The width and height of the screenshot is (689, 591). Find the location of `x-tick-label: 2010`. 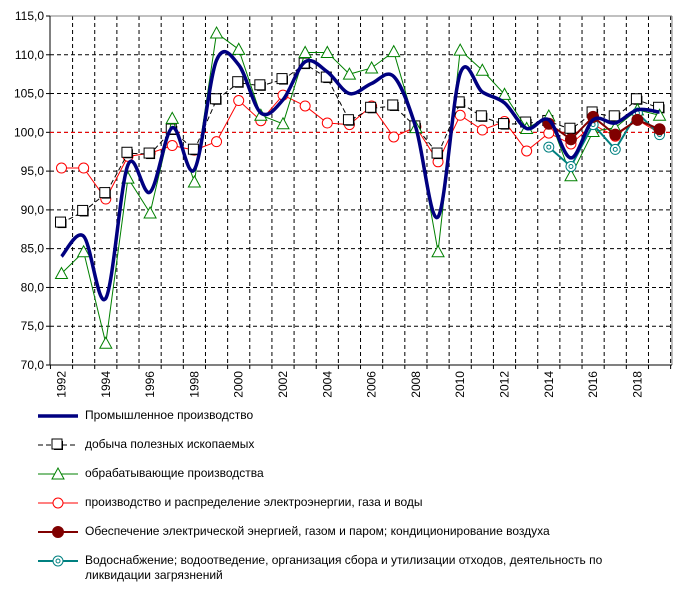

x-tick-label: 2010 is located at coordinates (460, 384).